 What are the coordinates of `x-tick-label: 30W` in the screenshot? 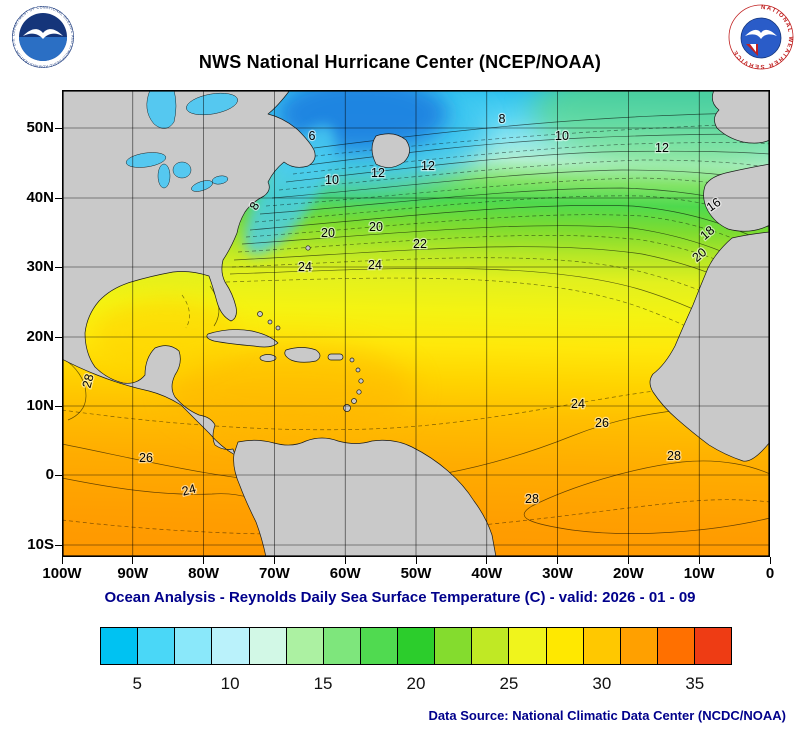 It's located at (558, 573).